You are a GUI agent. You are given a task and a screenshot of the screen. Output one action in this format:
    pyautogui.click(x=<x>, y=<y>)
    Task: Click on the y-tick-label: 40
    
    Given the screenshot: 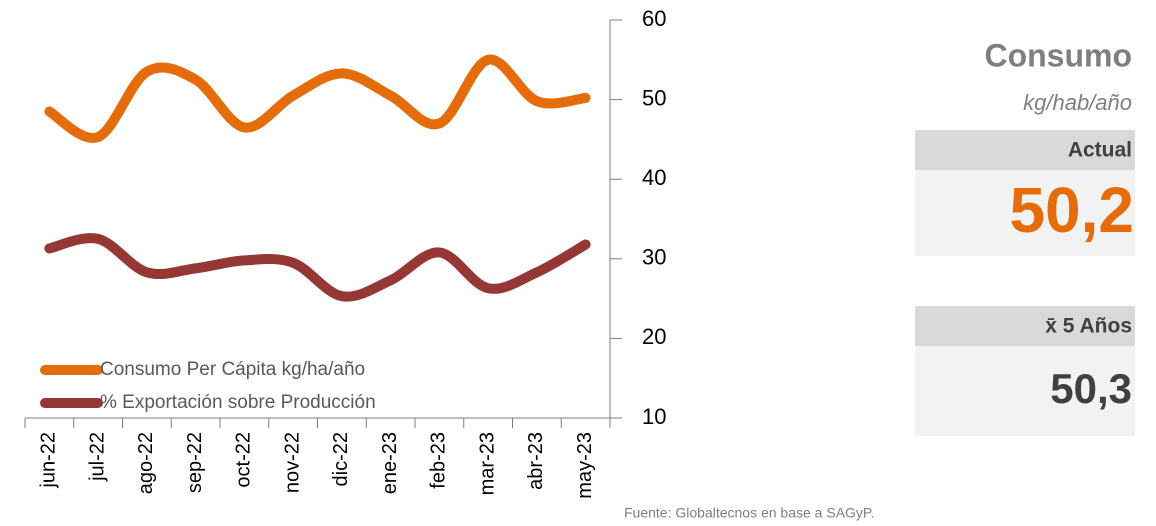 What is the action you would take?
    pyautogui.click(x=654, y=177)
    